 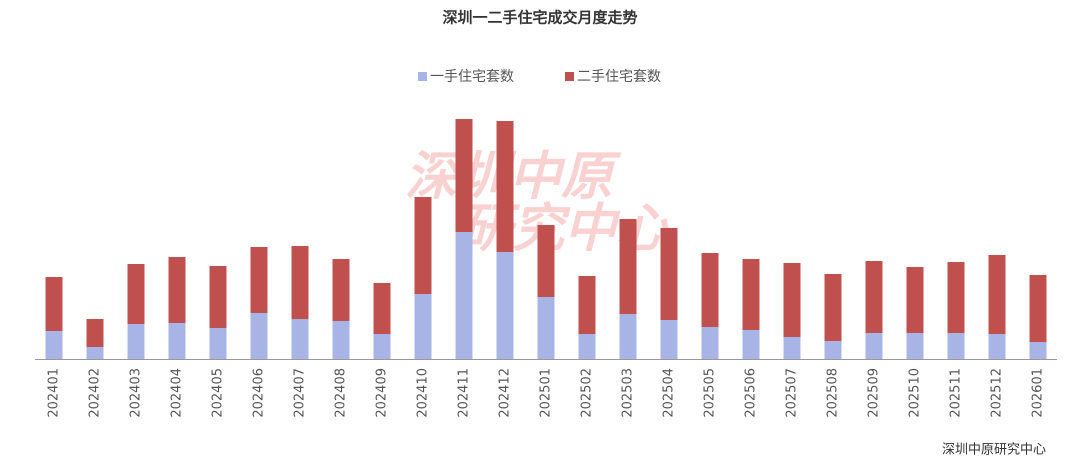 I want to click on x-tick-label: 202504, so click(x=669, y=393).